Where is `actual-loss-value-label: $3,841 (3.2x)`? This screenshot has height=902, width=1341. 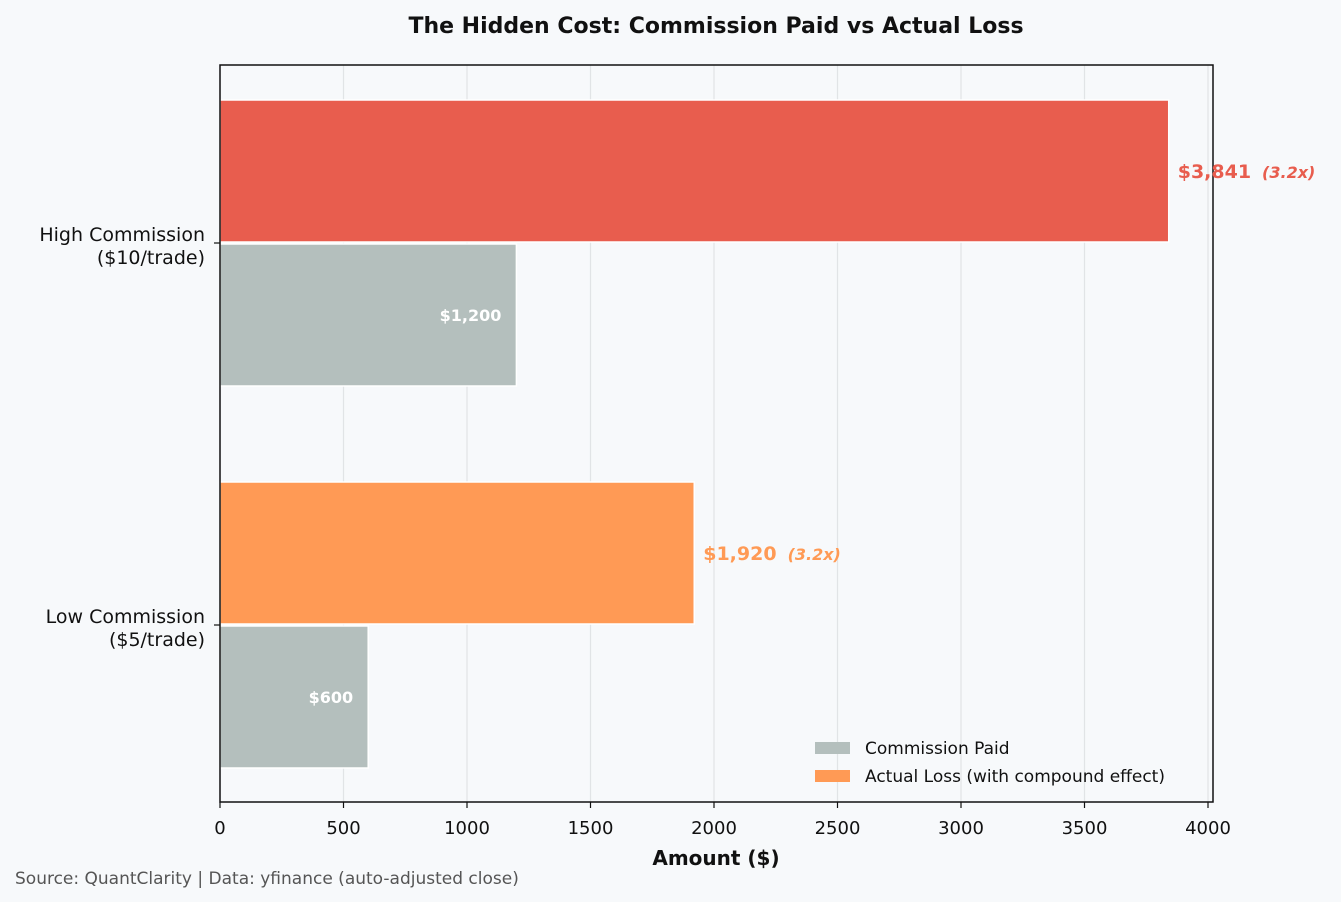 actual-loss-value-label: $3,841 (3.2x) is located at coordinates (1247, 172).